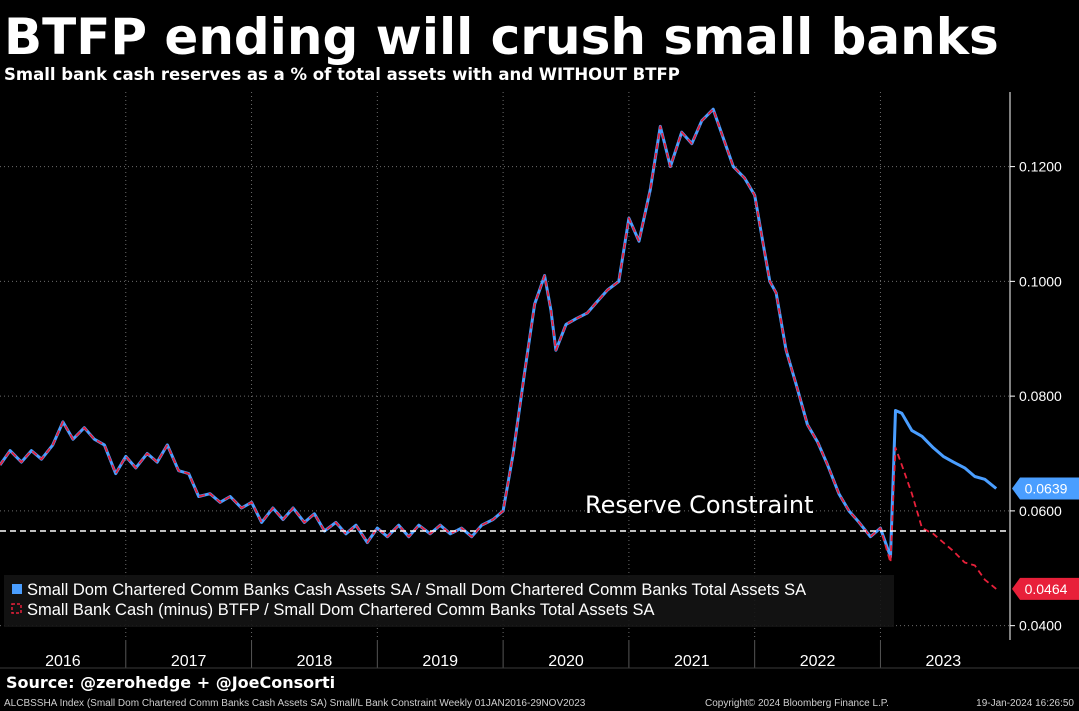  Describe the element at coordinates (1040, 396) in the screenshot. I see `y-tick-label: 0.0800` at that location.